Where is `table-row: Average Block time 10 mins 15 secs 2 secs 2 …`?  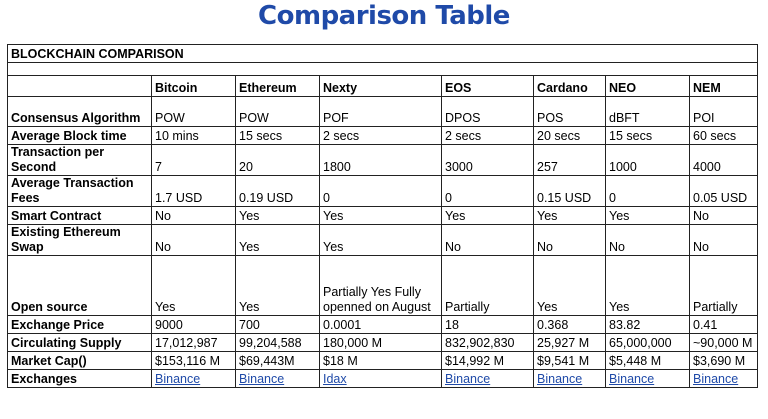 table-row: Average Block time 10 mins 15 secs 2 secs 2 … is located at coordinates (383, 135).